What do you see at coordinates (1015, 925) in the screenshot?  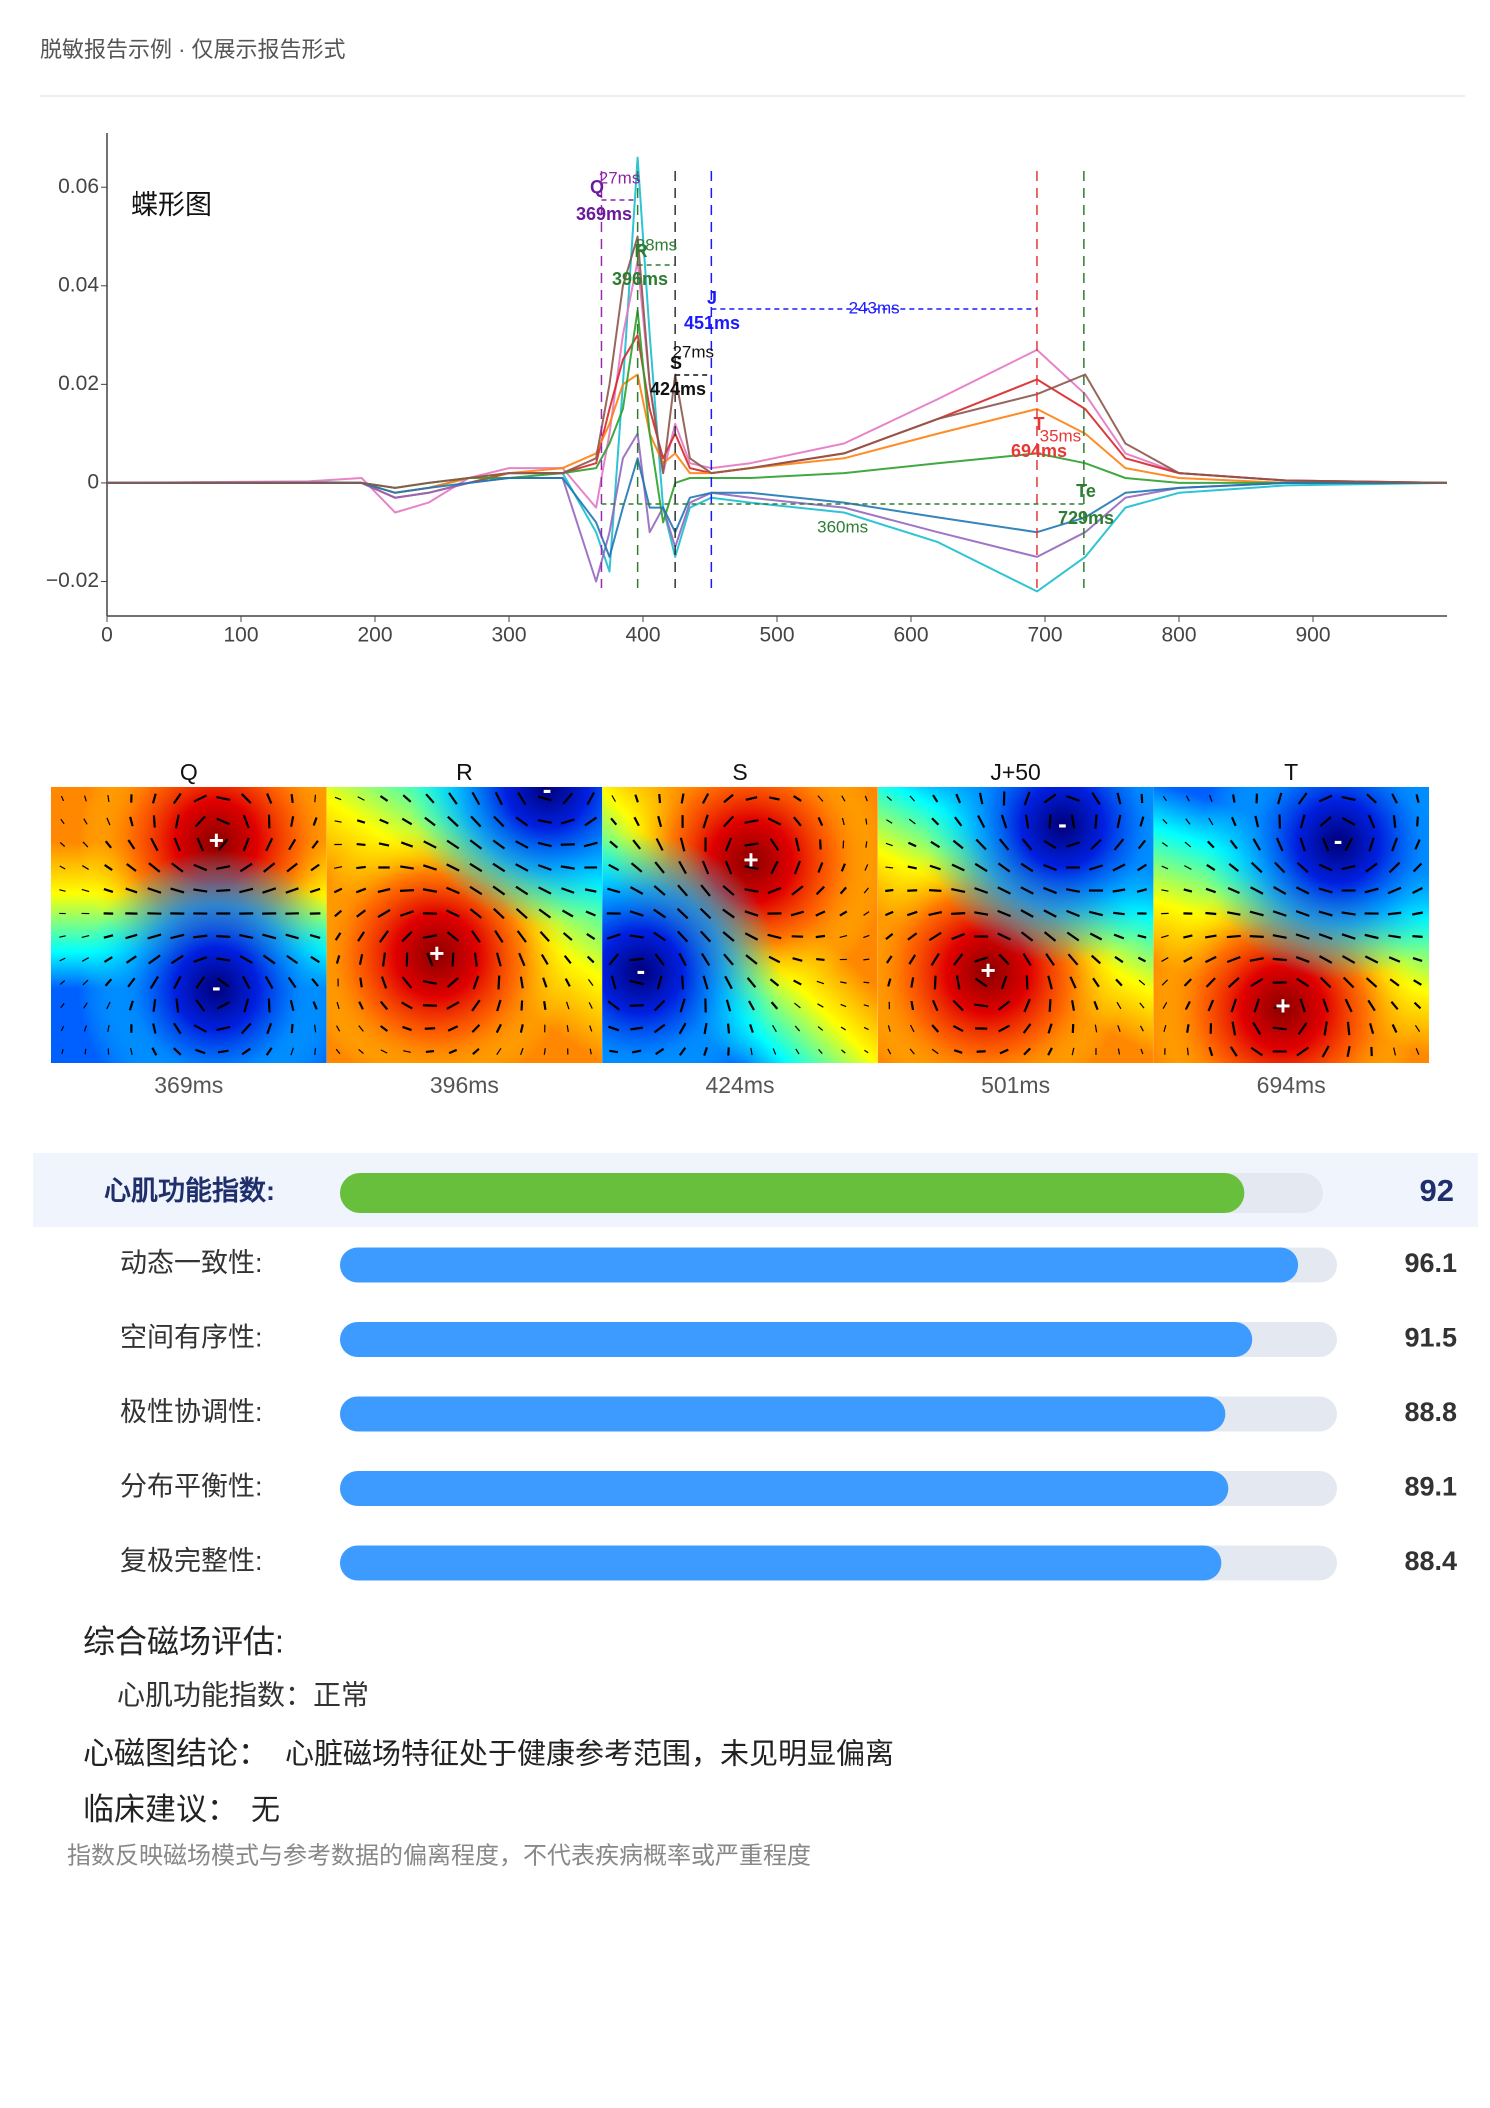 I see `map-negative` at bounding box center [1015, 925].